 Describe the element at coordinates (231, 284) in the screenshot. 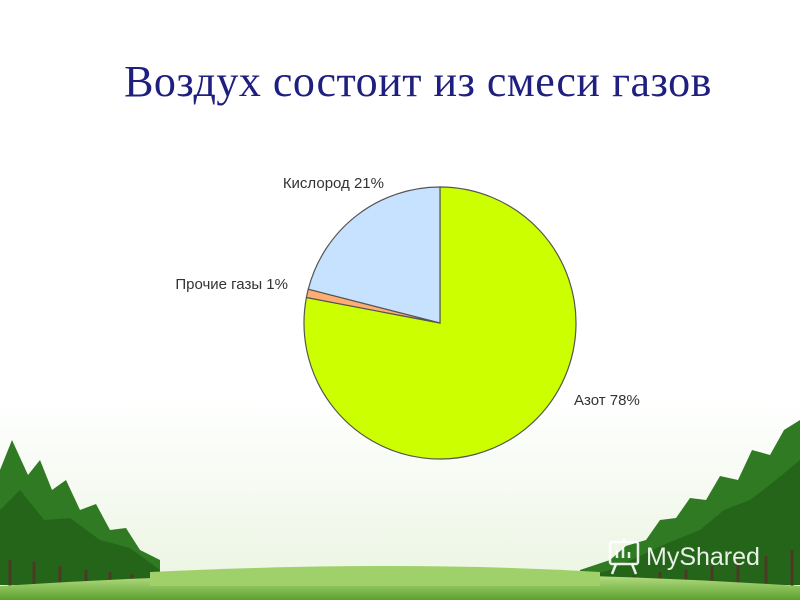

I see `slice-label-2: Прочие газы 1%` at that location.